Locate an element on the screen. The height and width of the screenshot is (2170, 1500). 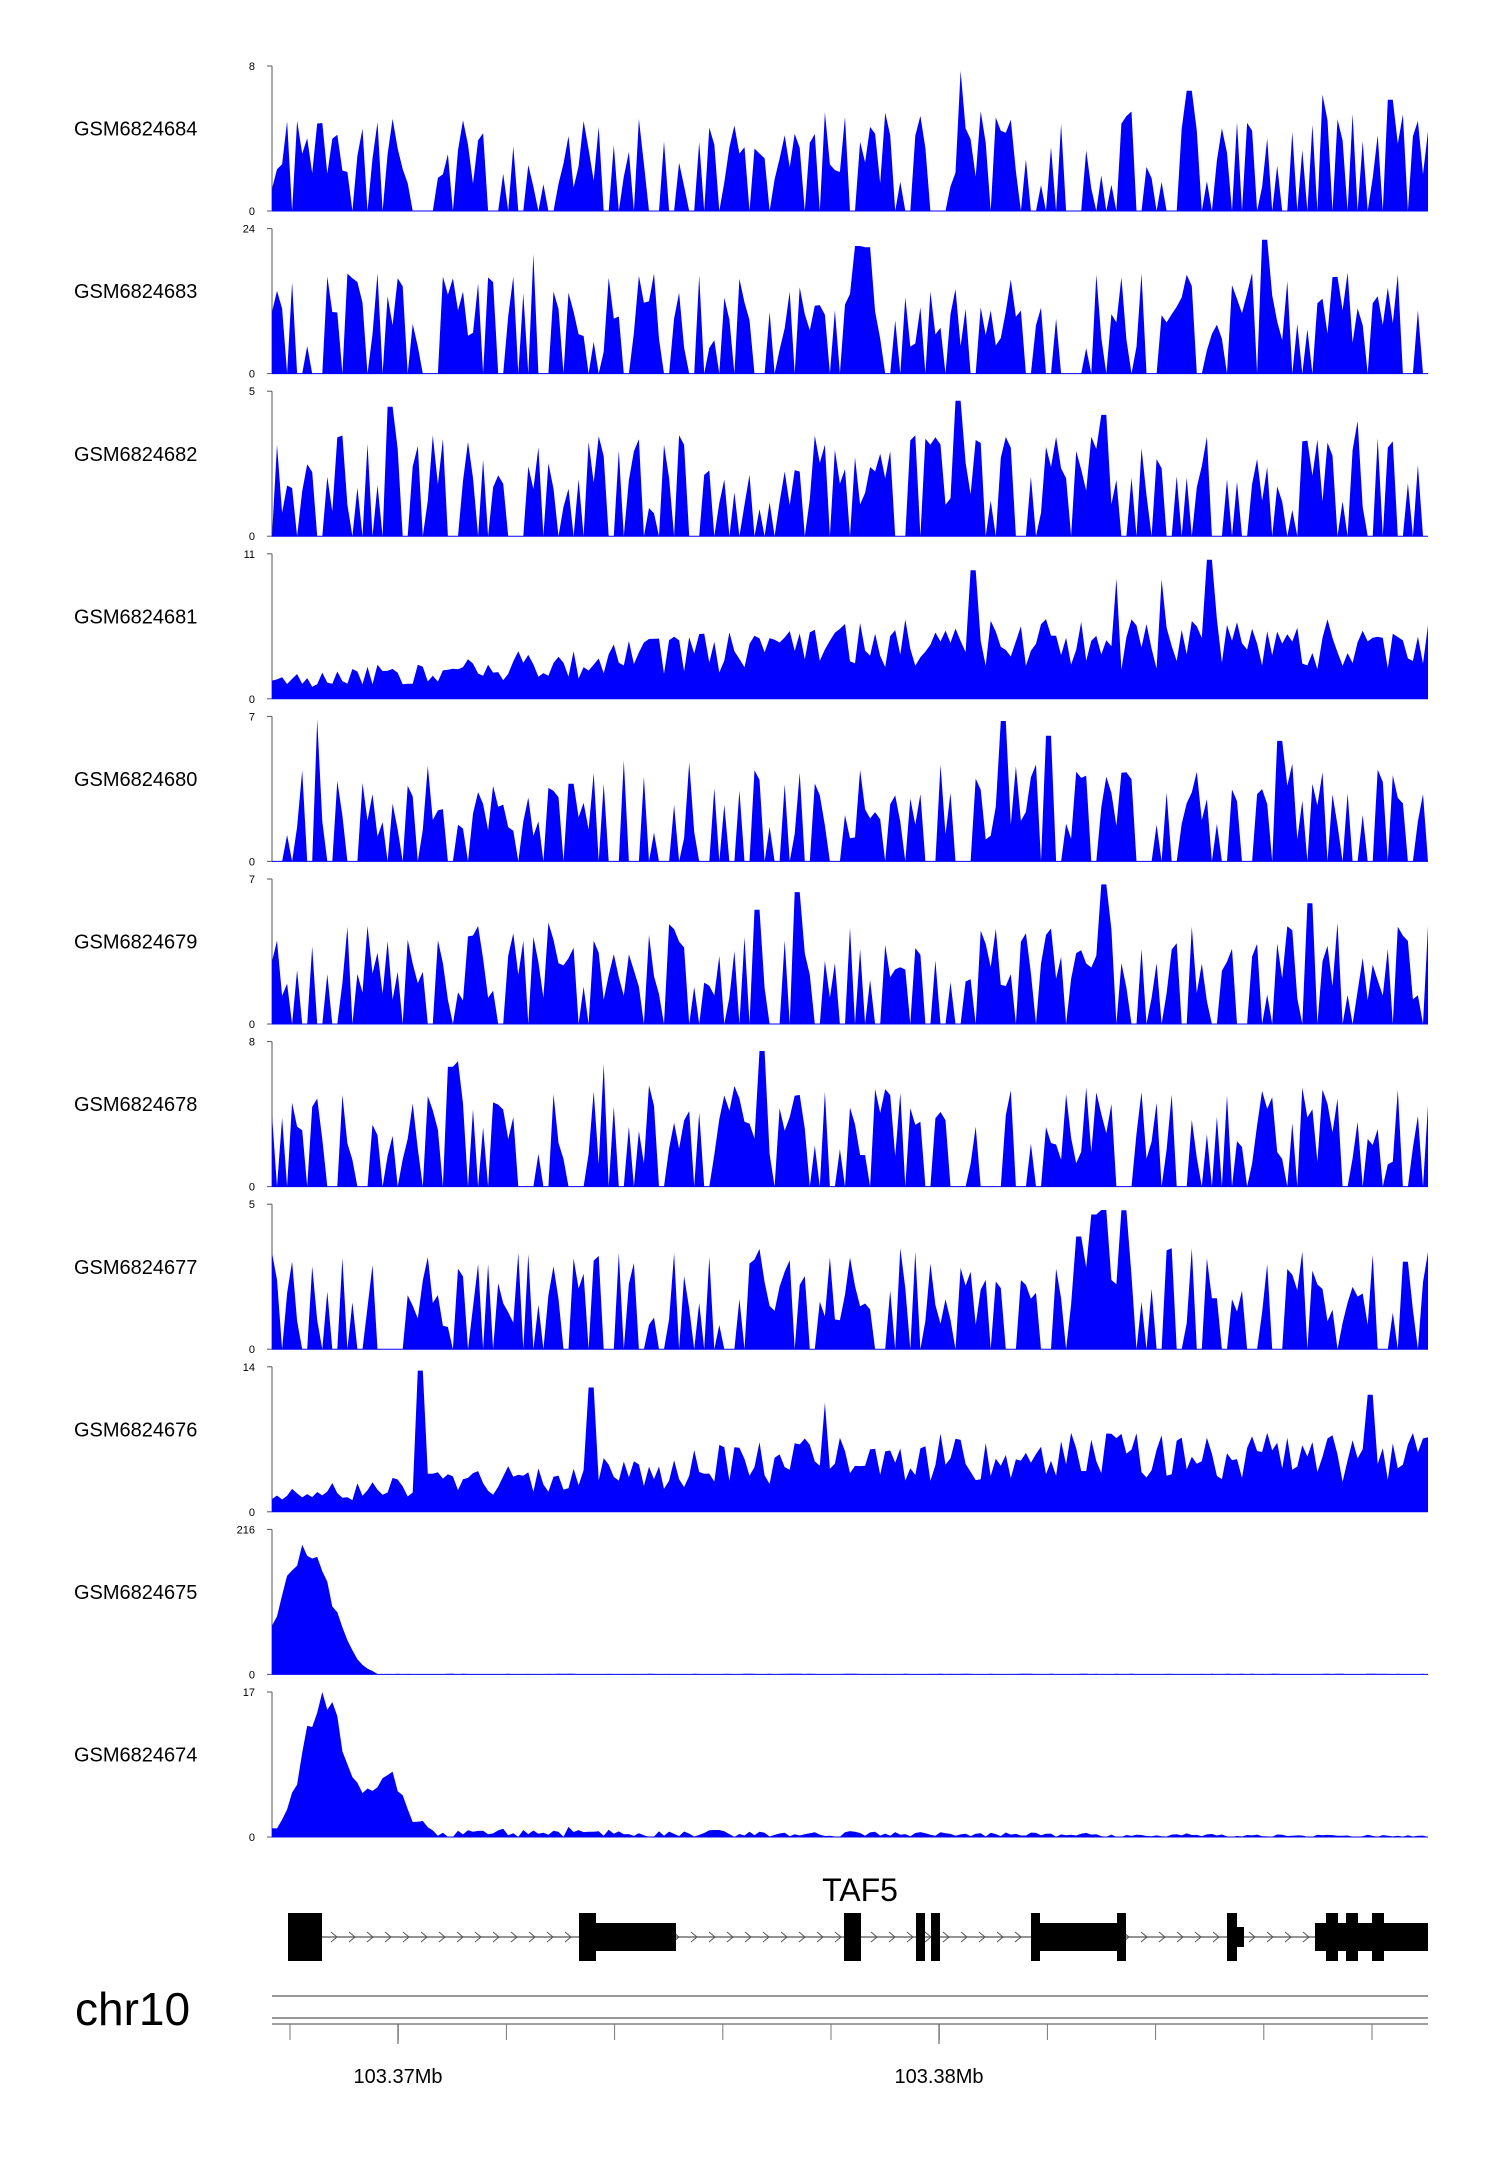
genome-axis: chr10 103.37Mb 103.38Mb is located at coordinates (751, 2035).